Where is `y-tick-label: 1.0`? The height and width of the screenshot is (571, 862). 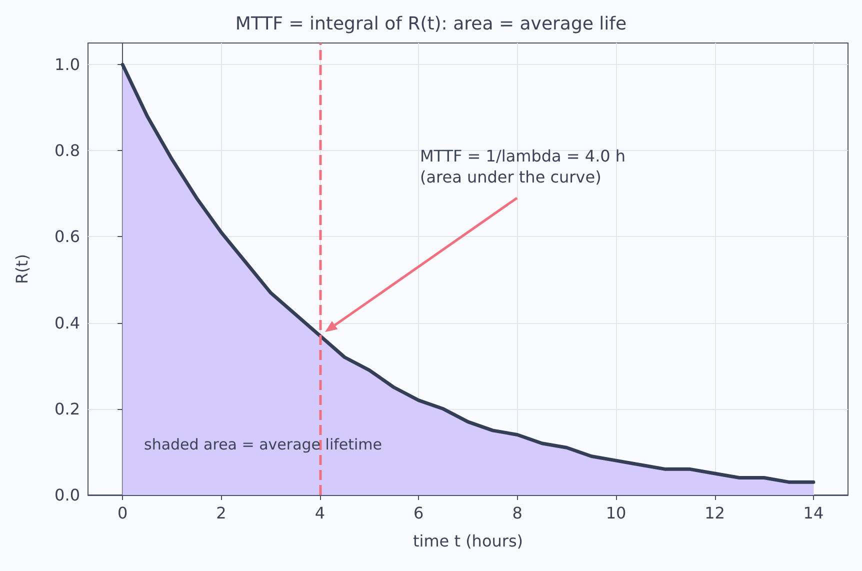
y-tick-label: 1.0 is located at coordinates (67, 64).